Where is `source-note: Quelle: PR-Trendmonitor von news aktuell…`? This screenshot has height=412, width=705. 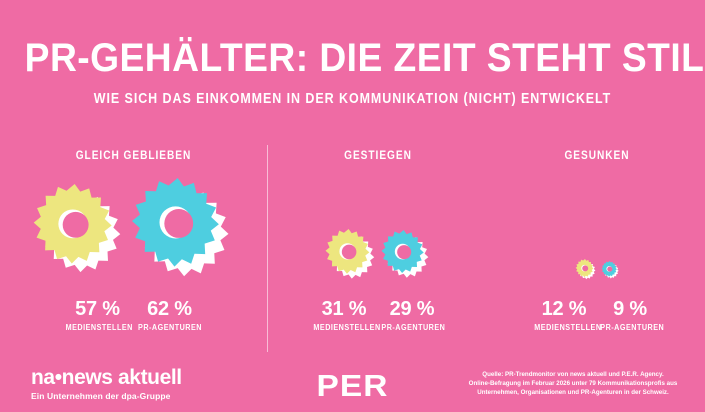
source-note: Quelle: PR-Trendmonitor von news aktuell… is located at coordinates (573, 383).